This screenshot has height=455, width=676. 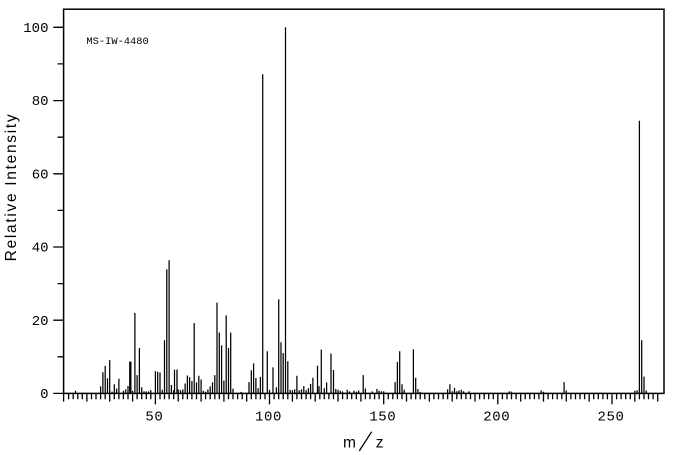 What do you see at coordinates (40, 175) in the screenshot?
I see `svg-text: 60` at bounding box center [40, 175].